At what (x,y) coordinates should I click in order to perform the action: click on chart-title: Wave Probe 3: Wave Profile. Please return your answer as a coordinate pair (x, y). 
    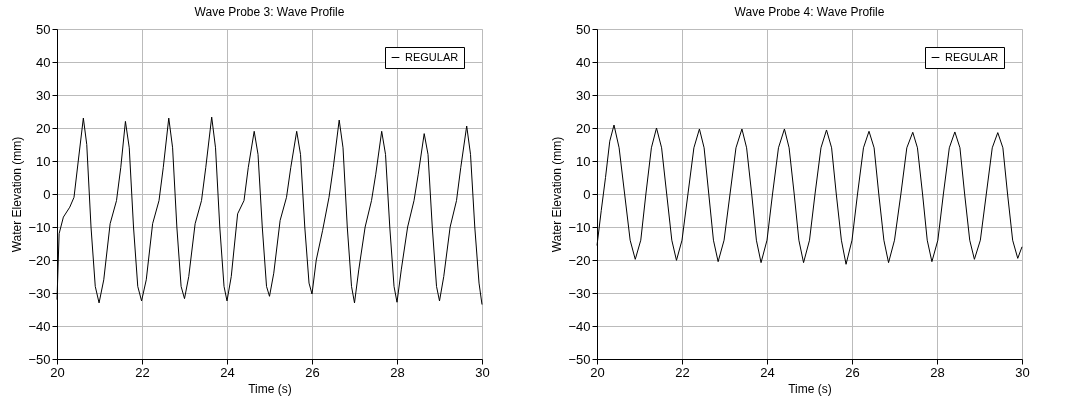
    Looking at the image, I should click on (269, 12).